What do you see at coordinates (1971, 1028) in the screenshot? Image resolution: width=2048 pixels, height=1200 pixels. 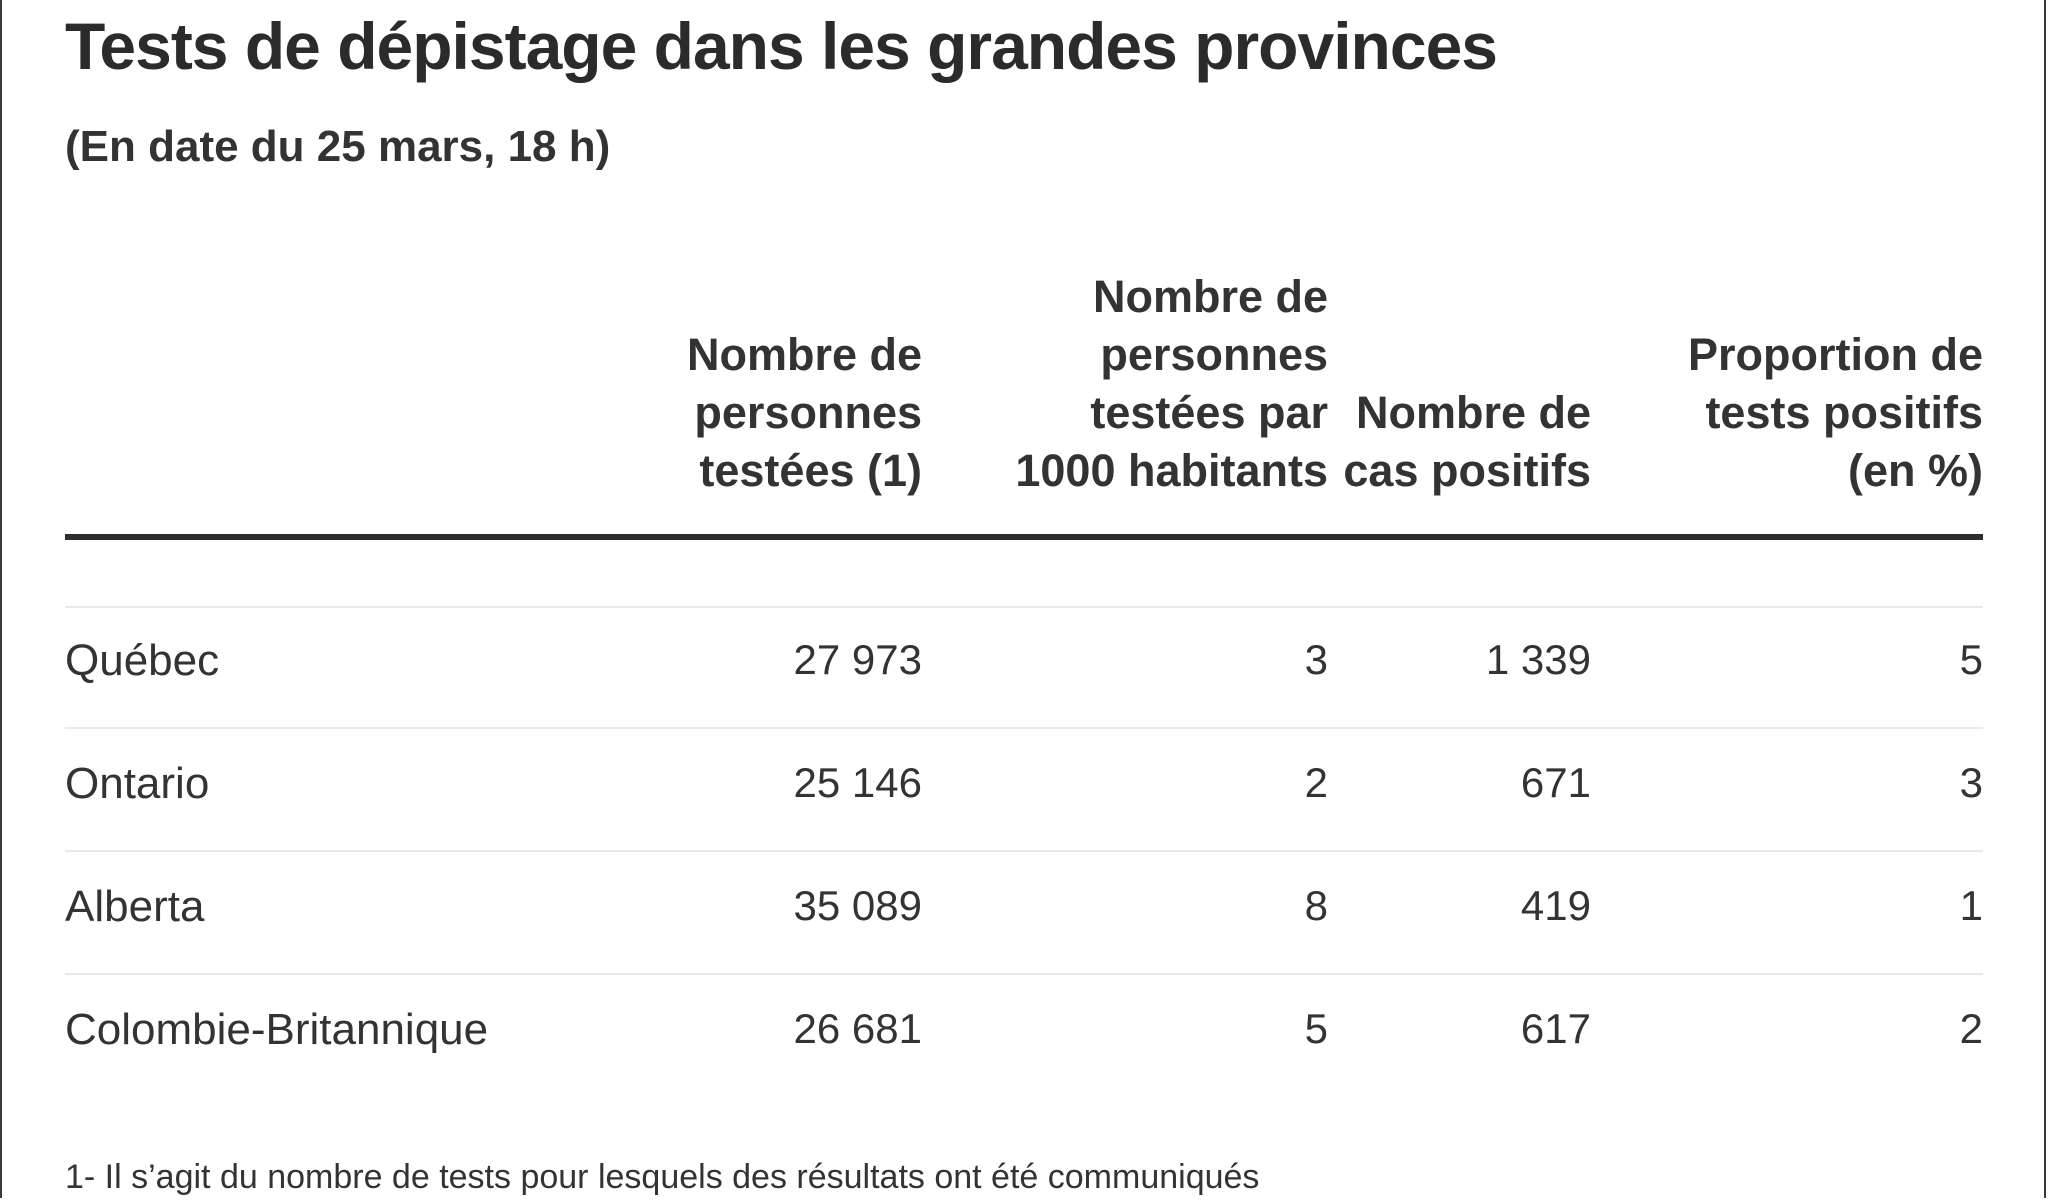 I see `cell-pct-positive: 2` at bounding box center [1971, 1028].